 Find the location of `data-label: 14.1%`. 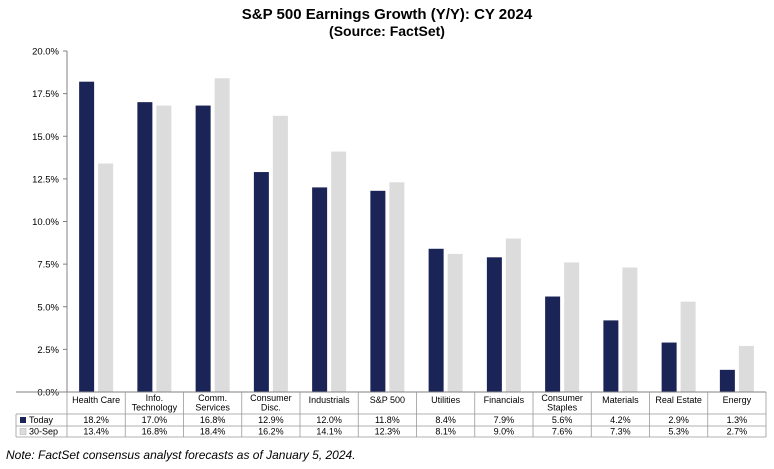

data-label: 14.1% is located at coordinates (329, 432).